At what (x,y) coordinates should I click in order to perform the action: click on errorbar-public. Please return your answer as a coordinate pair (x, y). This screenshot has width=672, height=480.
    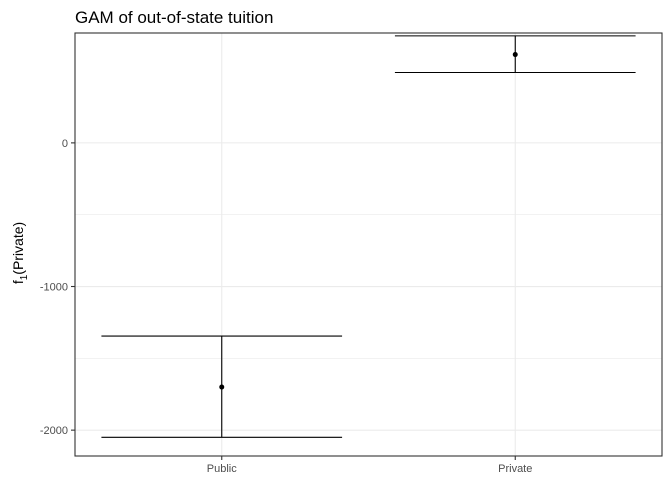
    Looking at the image, I should click on (222, 386).